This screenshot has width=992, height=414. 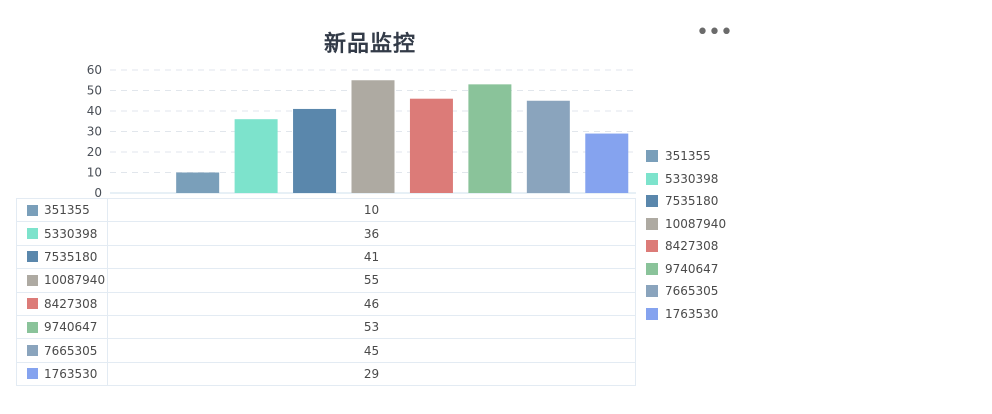 I want to click on table-row: 7665305 45, so click(x=326, y=350).